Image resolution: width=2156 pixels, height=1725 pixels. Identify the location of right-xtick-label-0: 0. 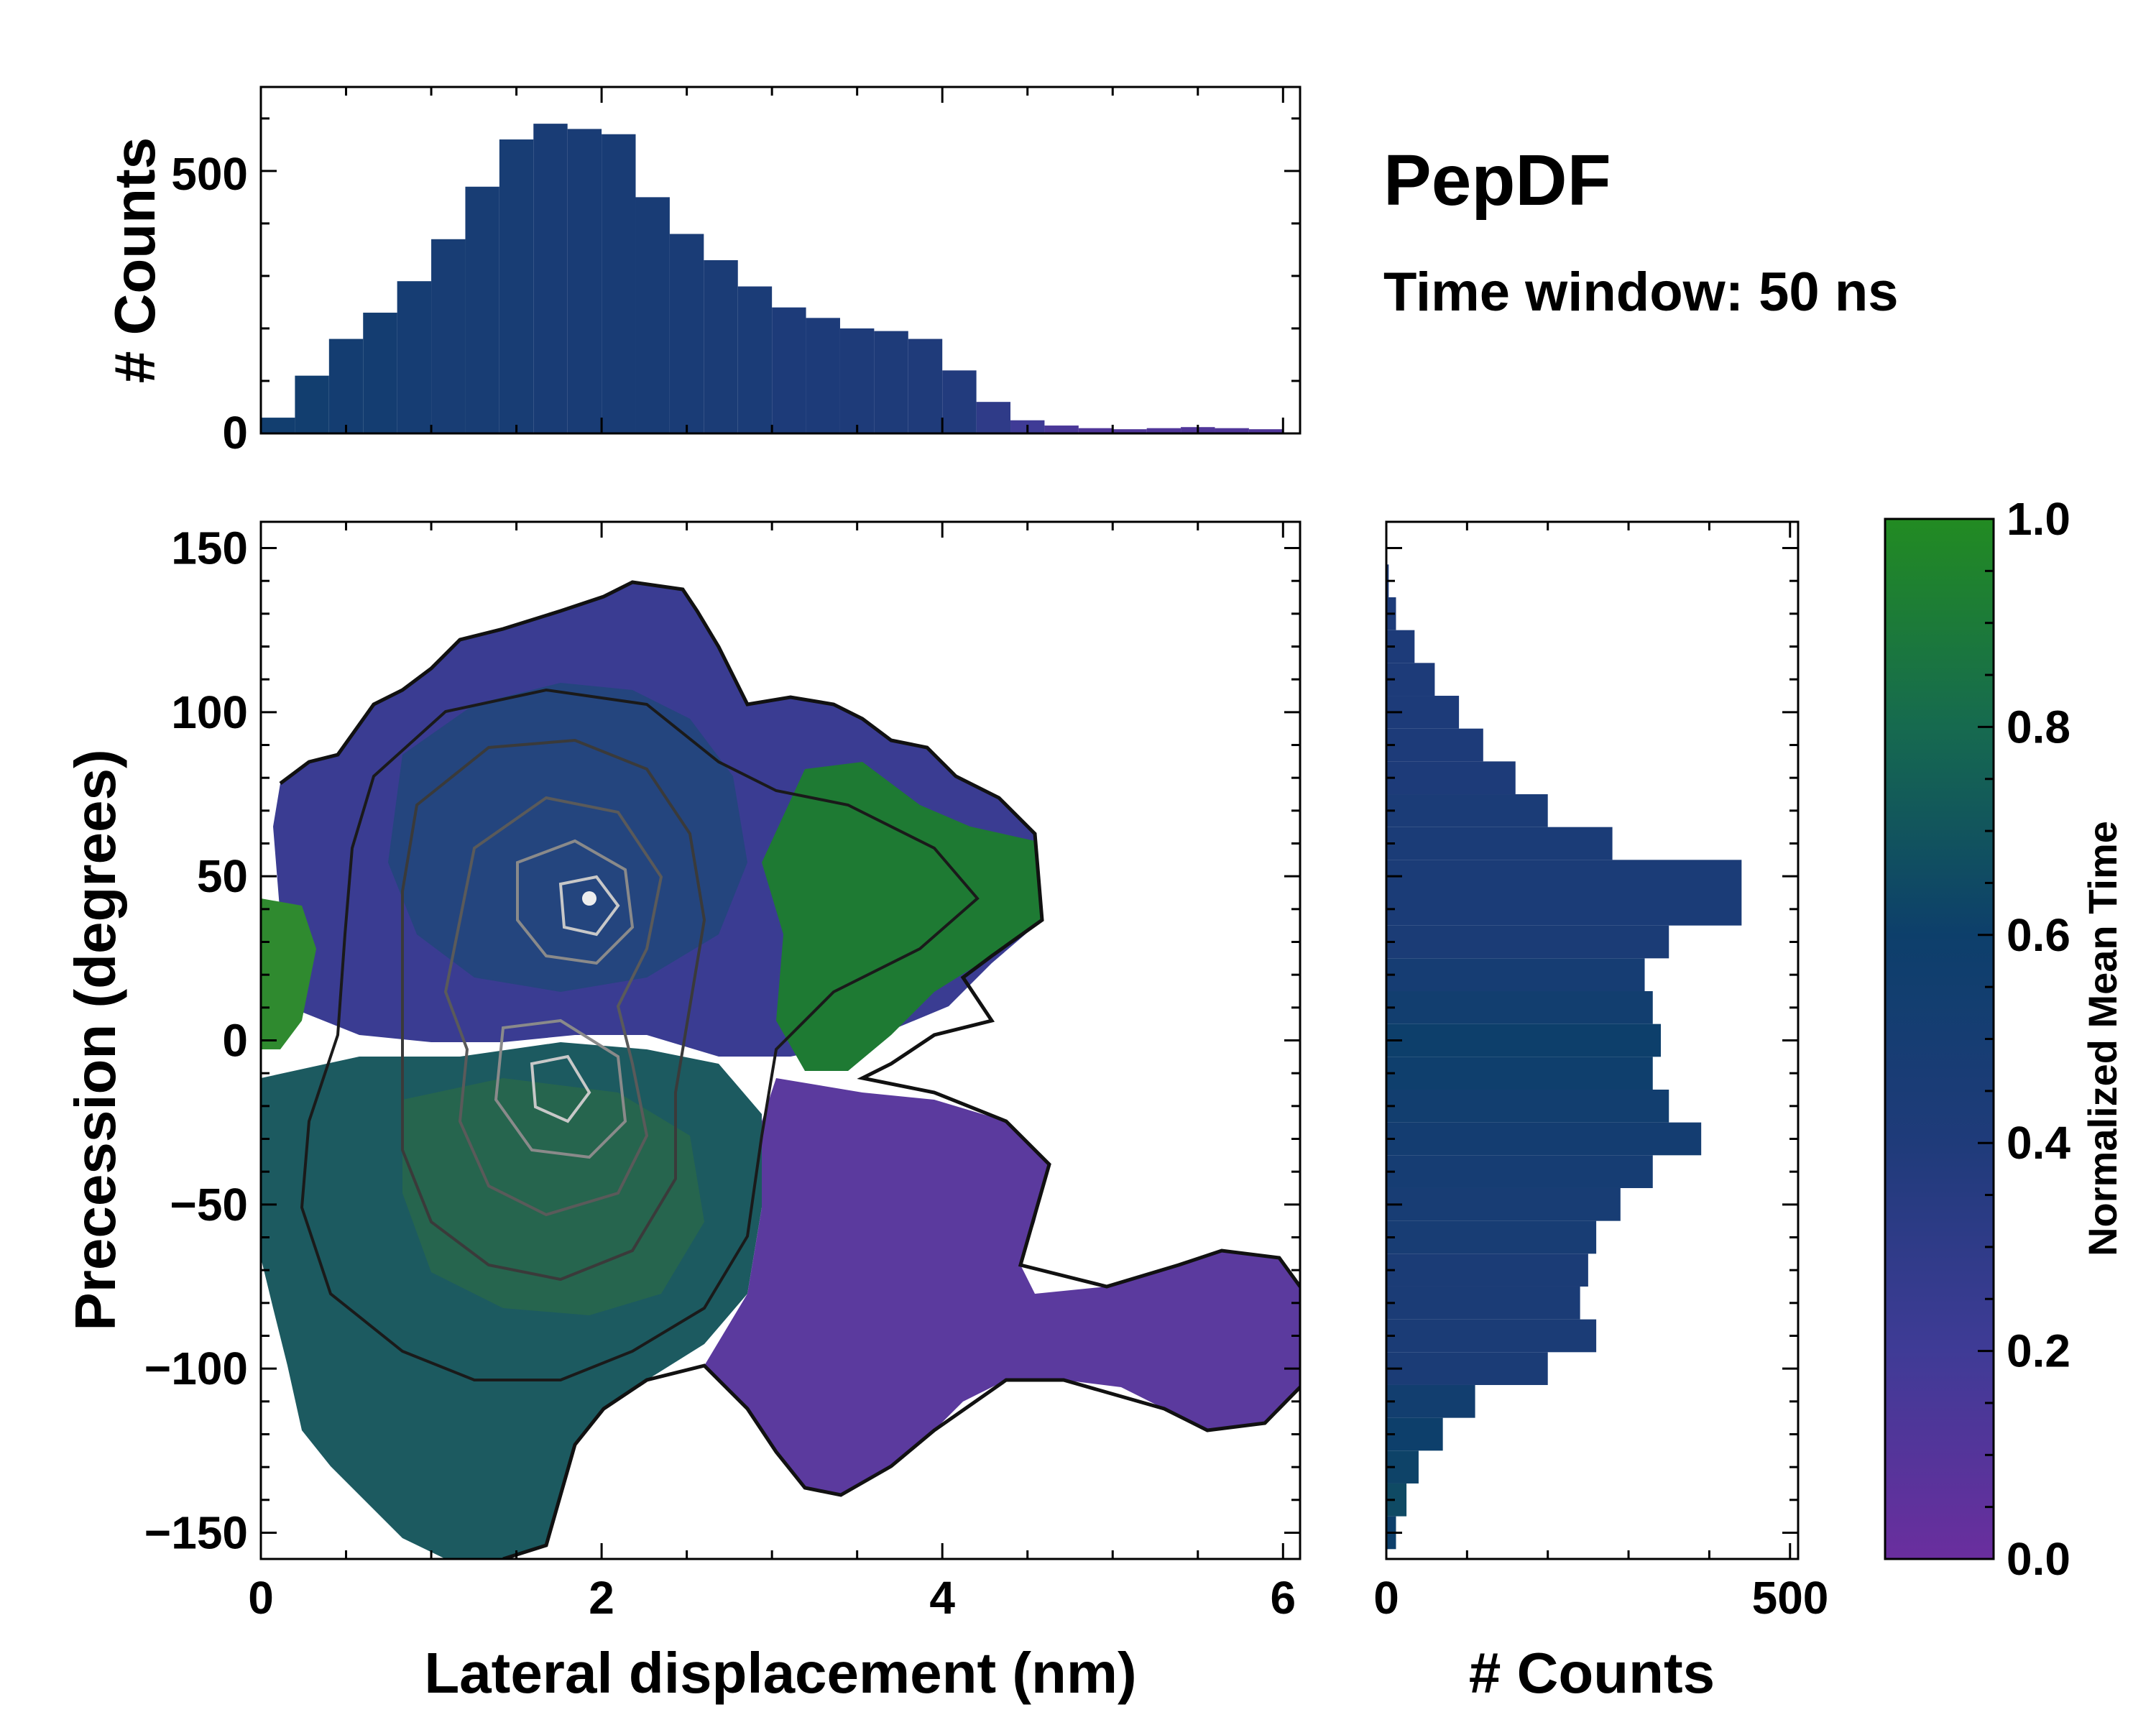
(1386, 1598).